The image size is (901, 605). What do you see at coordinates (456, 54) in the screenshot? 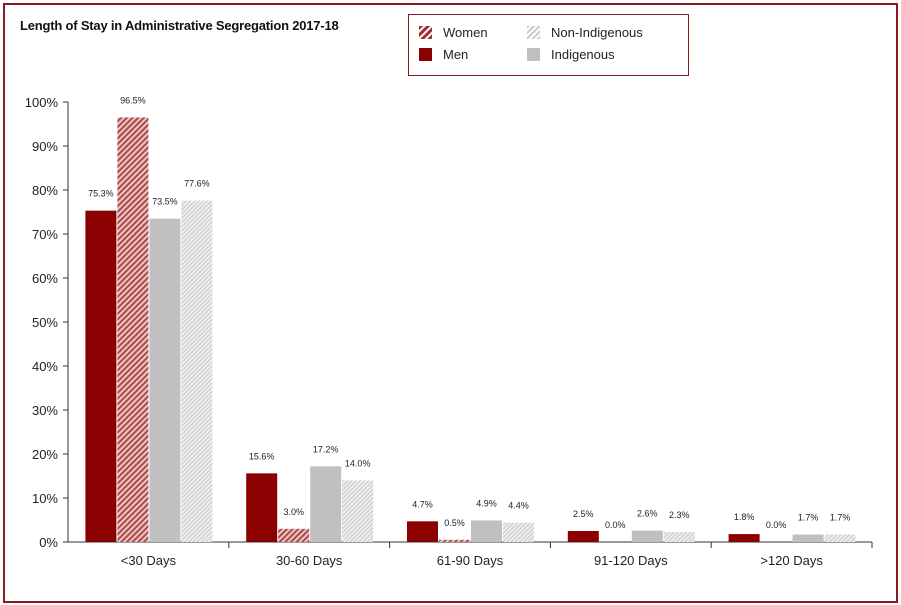
I see `legend-label-men: Men` at bounding box center [456, 54].